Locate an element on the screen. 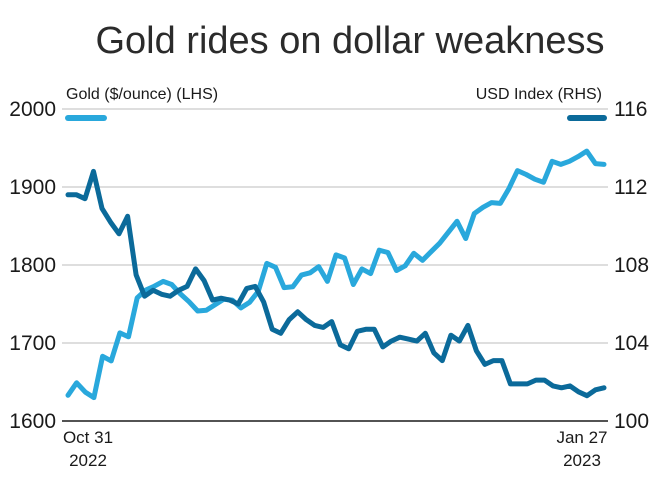 This screenshot has height=501, width=660. x-start-label-line2: 2022 is located at coordinates (88, 460).